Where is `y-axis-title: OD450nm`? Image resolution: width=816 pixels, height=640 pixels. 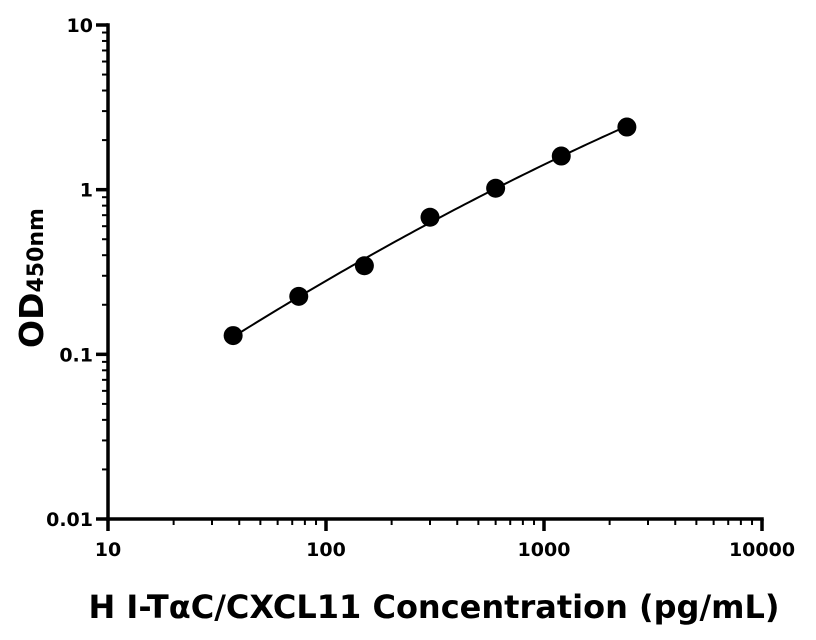 y-axis-title: OD450nm is located at coordinates (31, 278).